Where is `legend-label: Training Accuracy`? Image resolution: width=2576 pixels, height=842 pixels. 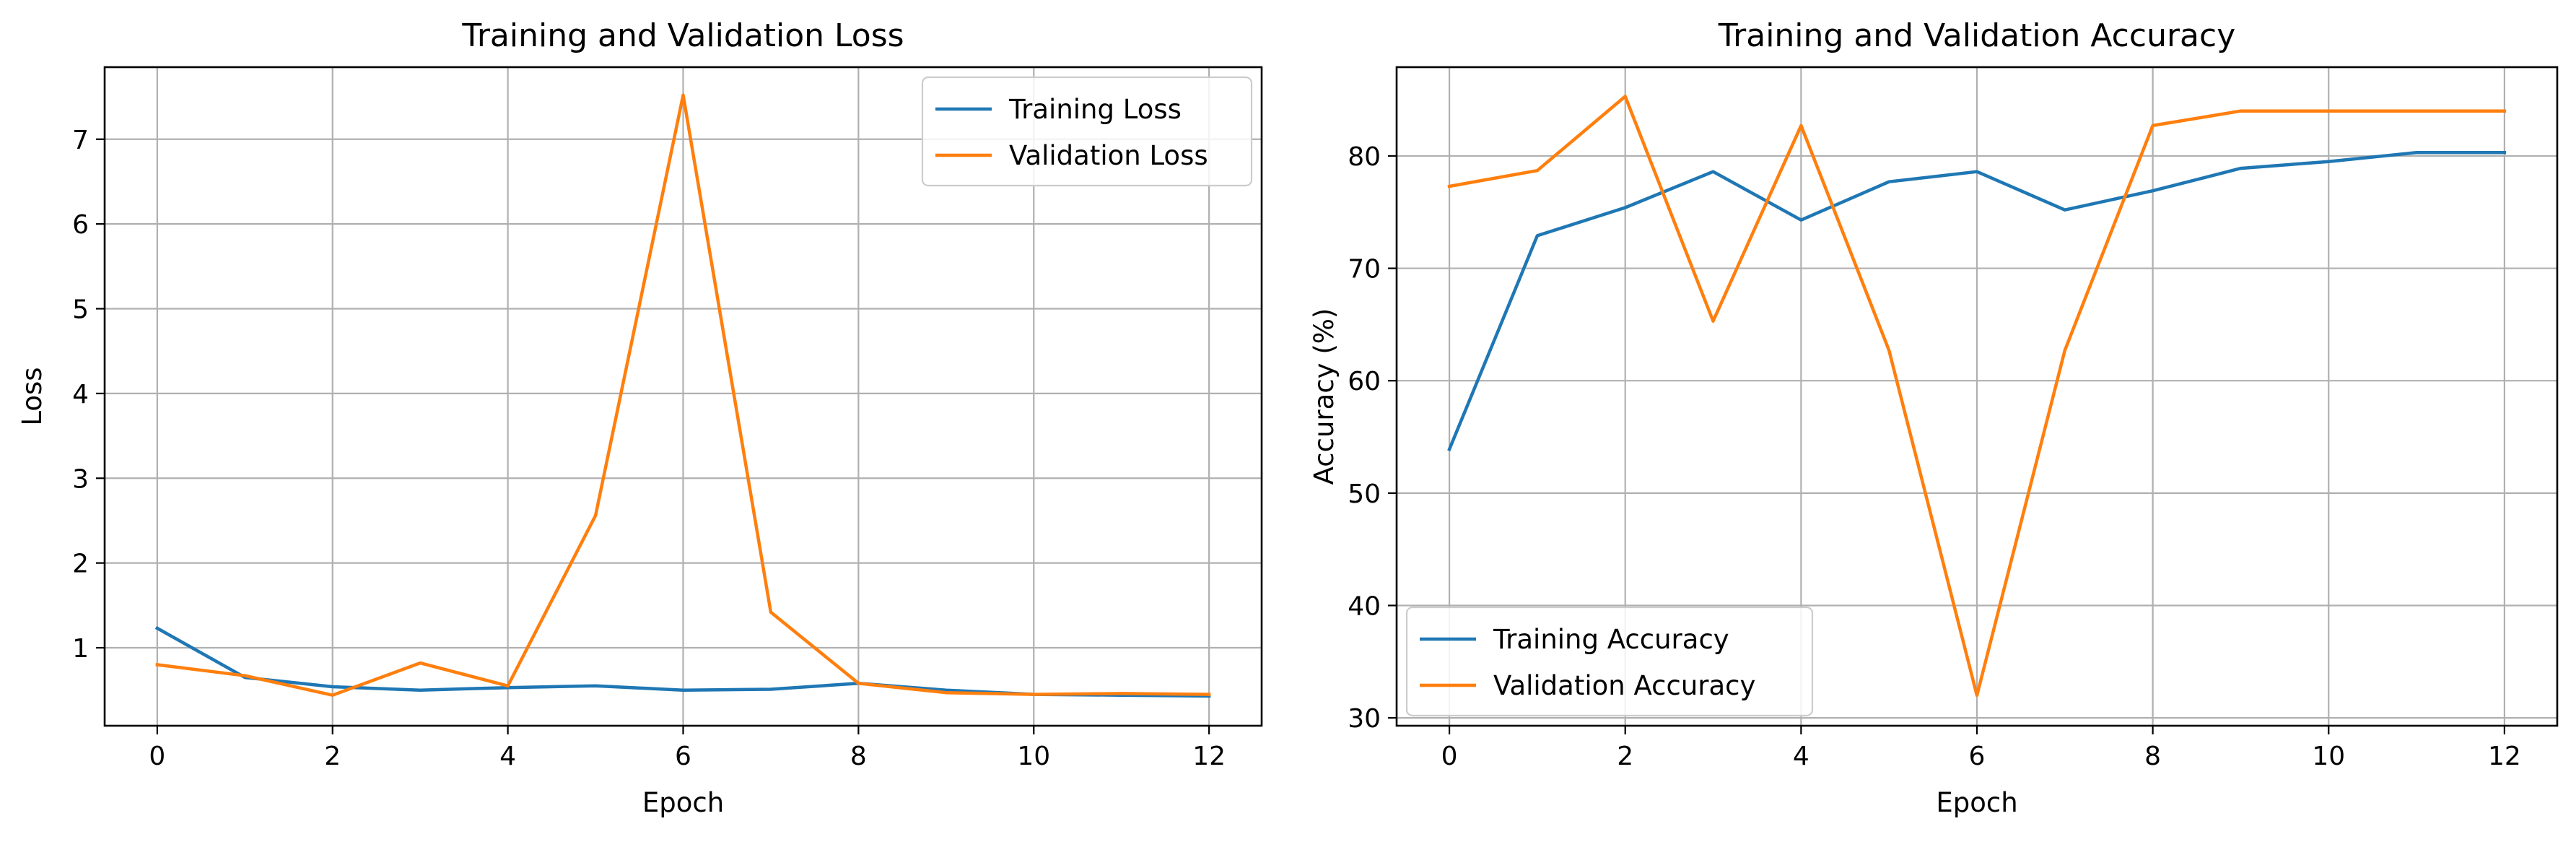
legend-label: Training Accuracy is located at coordinates (1611, 639).